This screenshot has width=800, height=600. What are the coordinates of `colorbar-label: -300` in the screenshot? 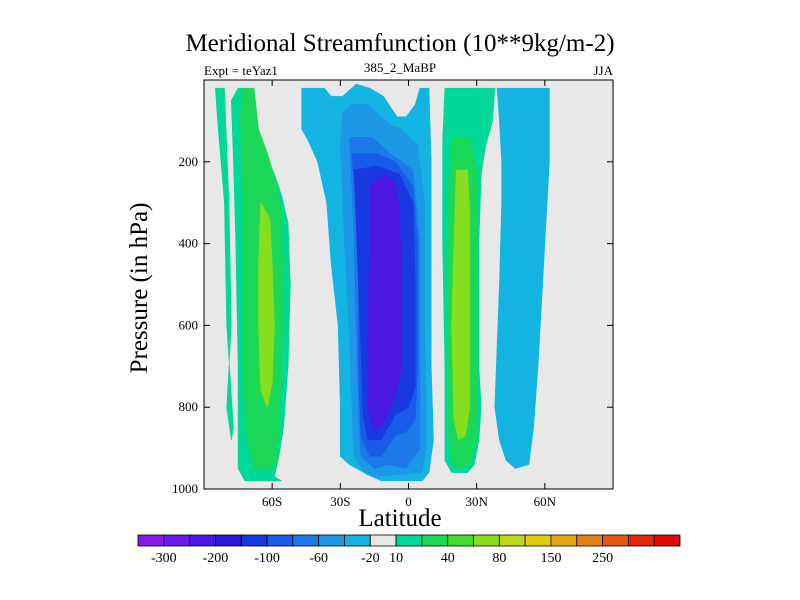 It's located at (164, 558).